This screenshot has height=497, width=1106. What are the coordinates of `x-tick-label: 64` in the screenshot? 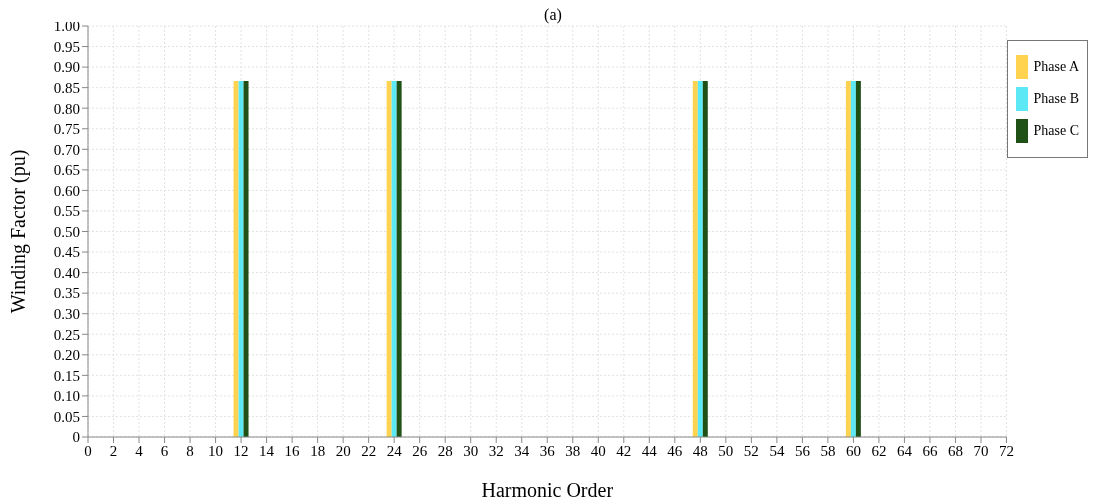 It's located at (904, 450).